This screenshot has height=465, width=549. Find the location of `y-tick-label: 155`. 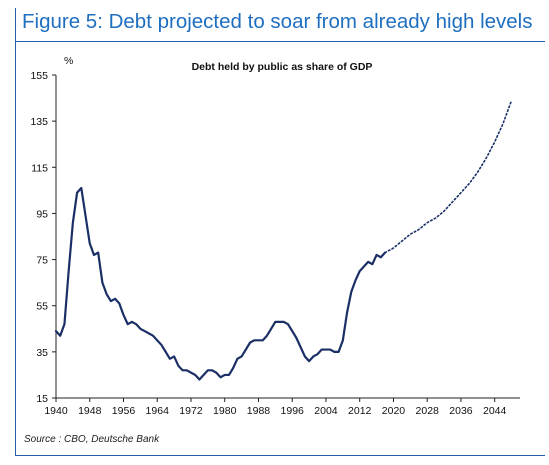

y-tick-label: 155 is located at coordinates (39, 76).